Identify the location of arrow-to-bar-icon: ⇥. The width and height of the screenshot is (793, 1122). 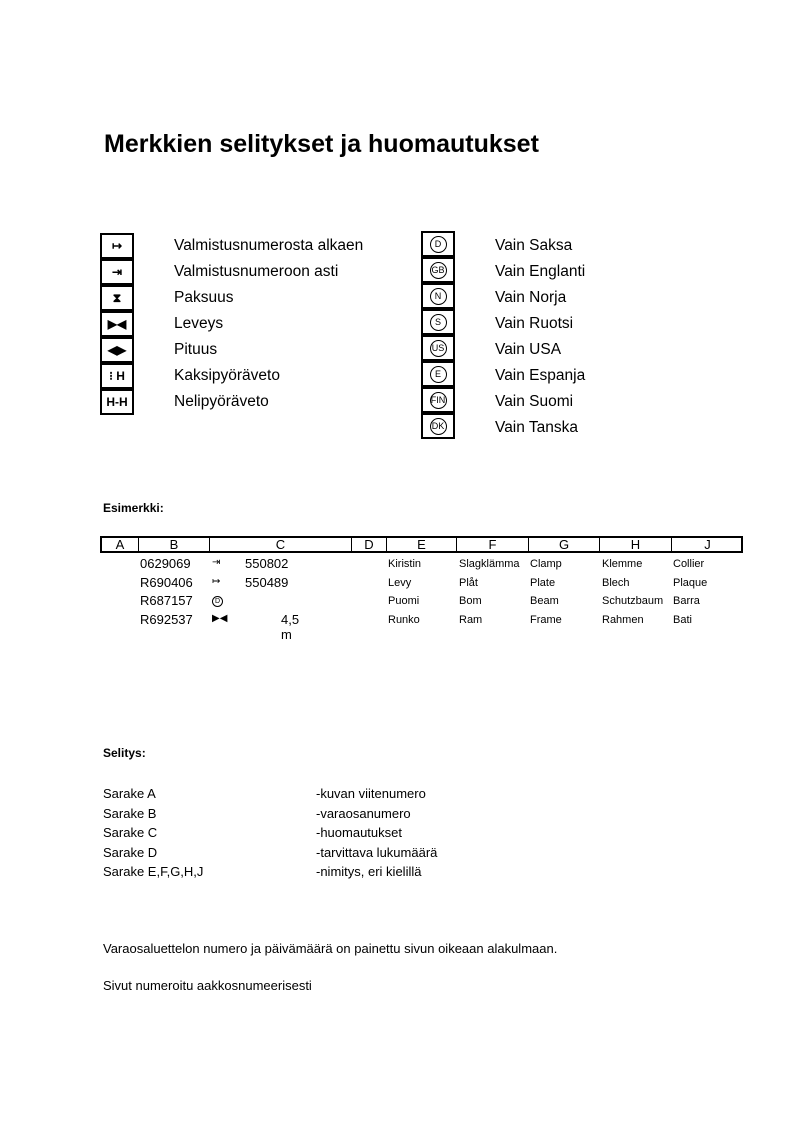
(117, 272).